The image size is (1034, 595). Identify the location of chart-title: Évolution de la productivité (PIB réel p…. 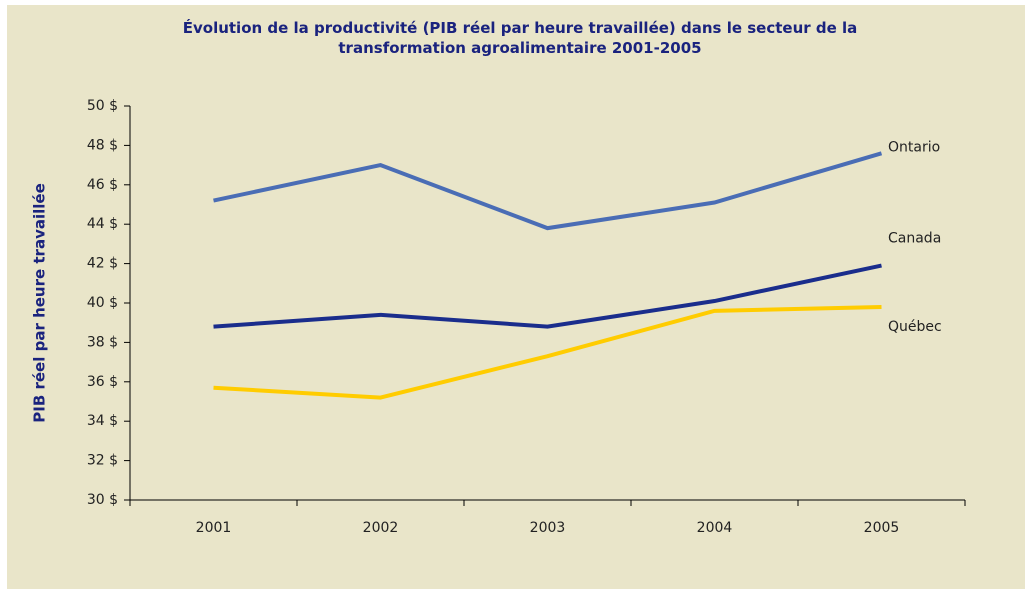
(520, 37).